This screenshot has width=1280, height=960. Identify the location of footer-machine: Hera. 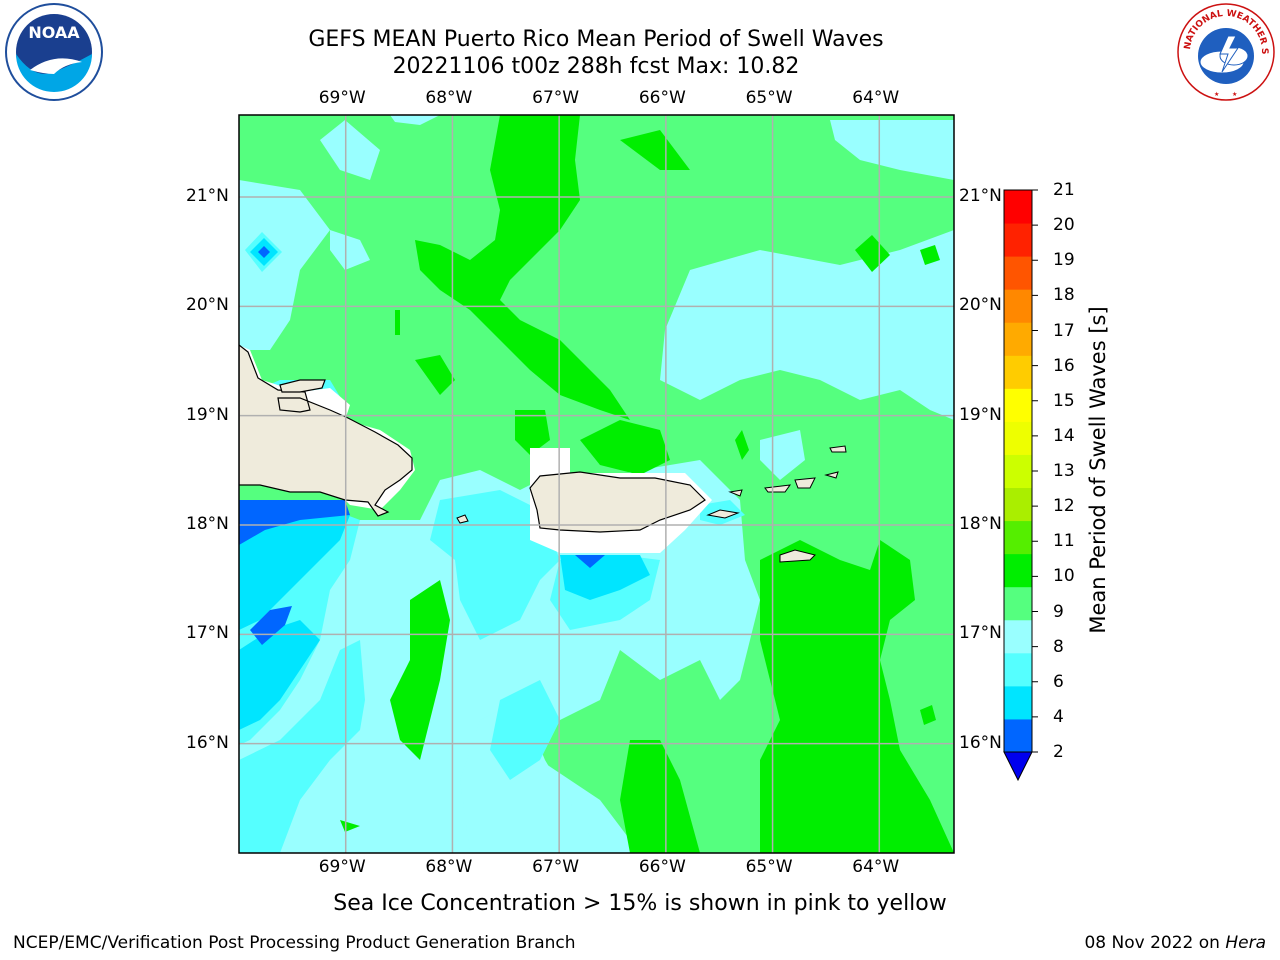
(1245, 943).